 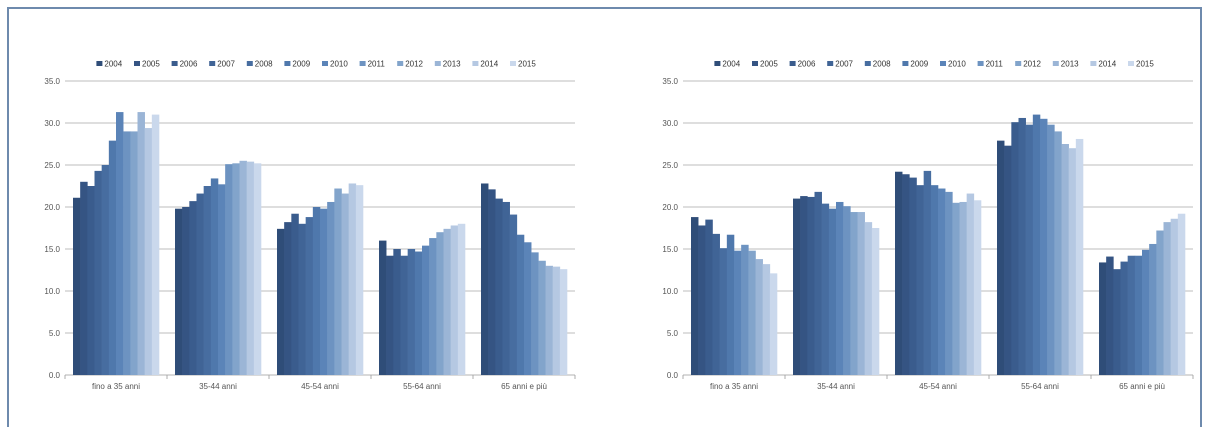 What do you see at coordinates (943, 63) in the screenshot?
I see `legend-swatch-2010` at bounding box center [943, 63].